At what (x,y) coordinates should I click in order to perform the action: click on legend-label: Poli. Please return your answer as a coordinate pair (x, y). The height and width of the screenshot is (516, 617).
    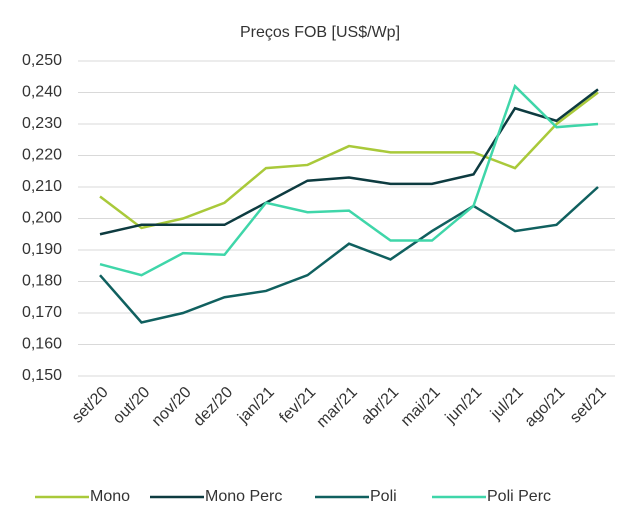
    Looking at the image, I should click on (383, 496).